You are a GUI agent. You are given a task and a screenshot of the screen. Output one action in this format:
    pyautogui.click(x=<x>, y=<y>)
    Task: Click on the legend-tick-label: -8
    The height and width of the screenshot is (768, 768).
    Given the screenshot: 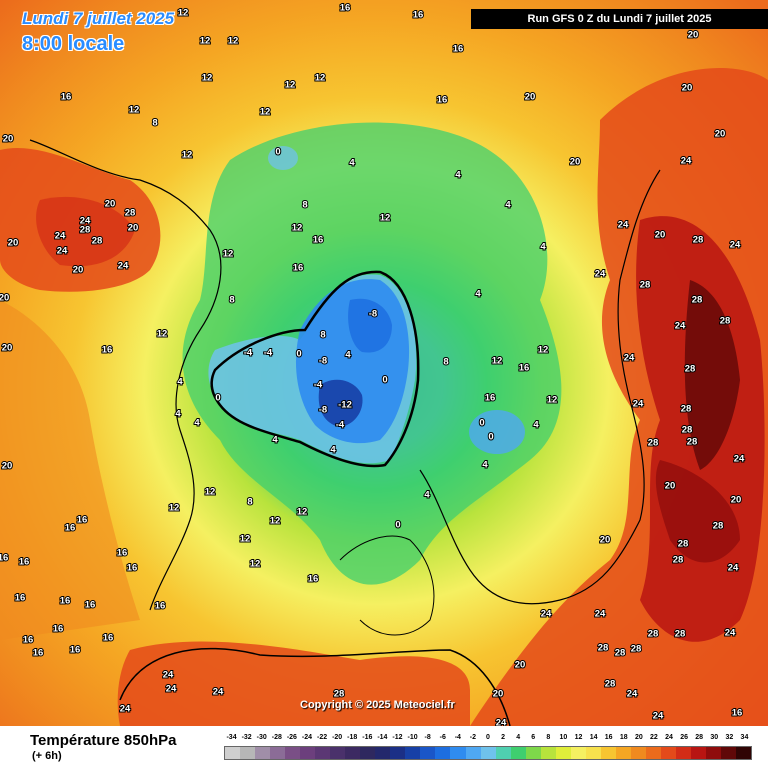 What is the action you would take?
    pyautogui.click(x=427, y=737)
    